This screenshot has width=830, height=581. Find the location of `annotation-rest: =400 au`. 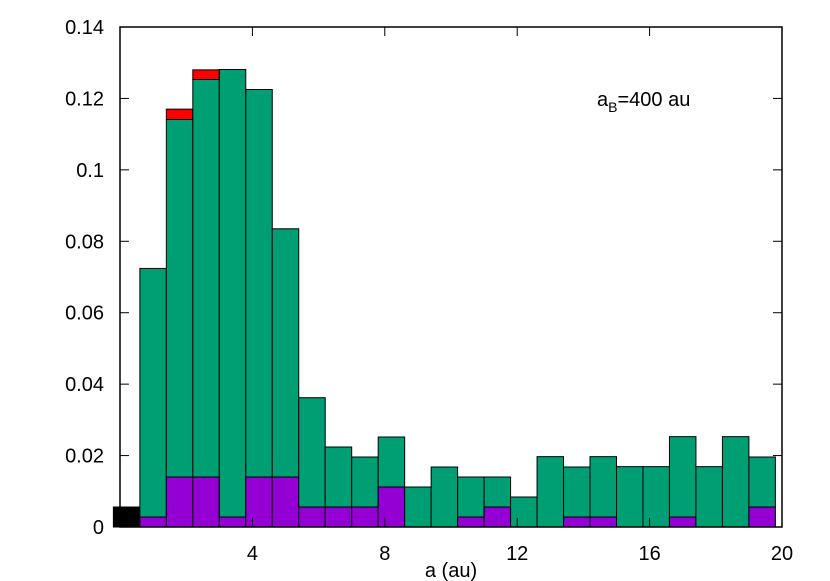

annotation-rest: =400 au is located at coordinates (653, 100).